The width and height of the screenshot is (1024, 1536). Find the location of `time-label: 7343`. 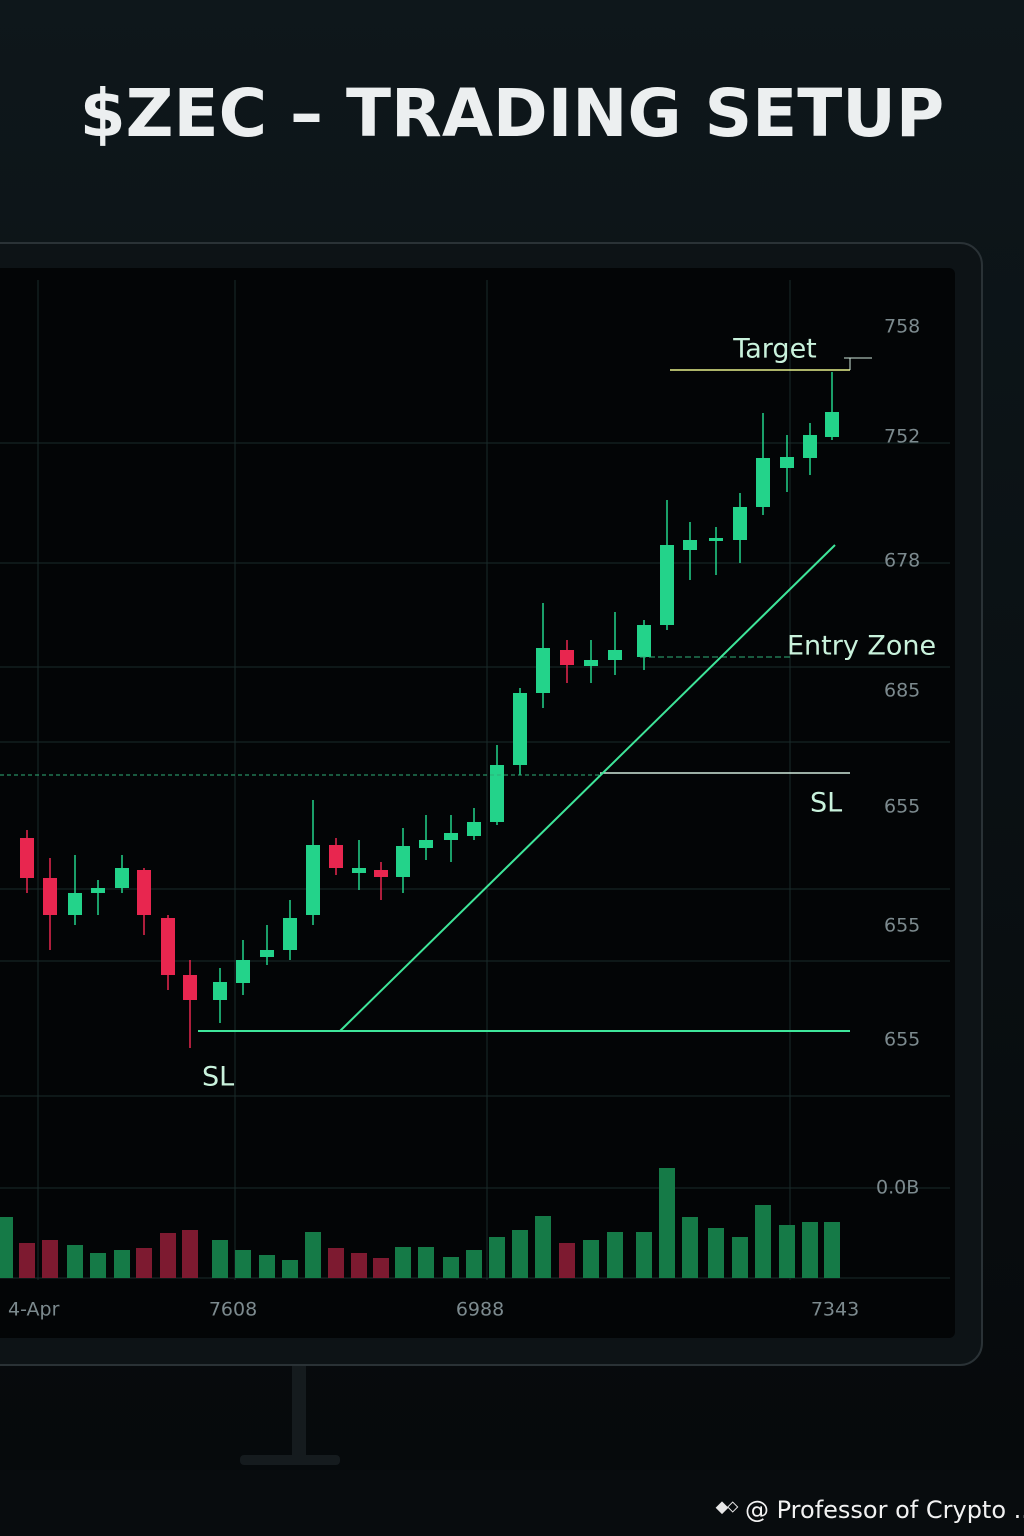

time-label: 7343 is located at coordinates (835, 1310).